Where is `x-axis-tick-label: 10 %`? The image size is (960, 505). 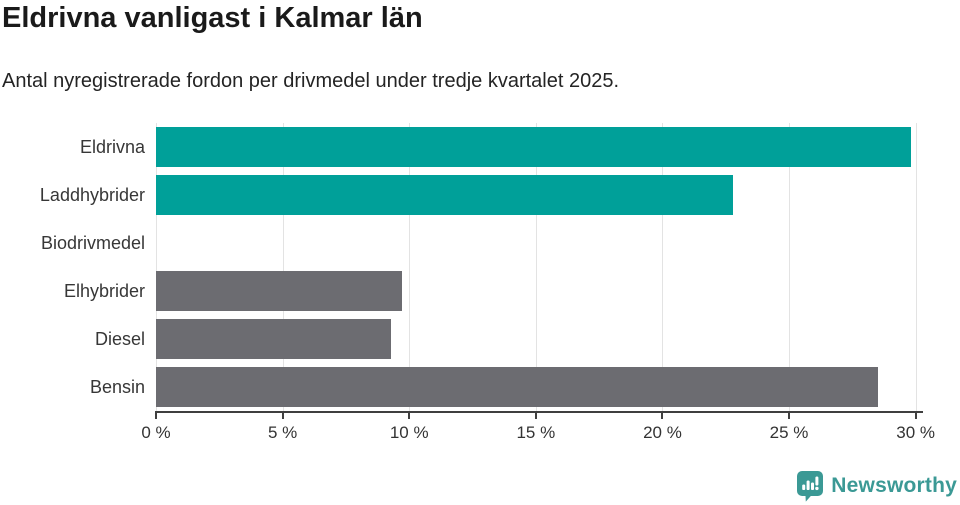 x-axis-tick-label: 10 % is located at coordinates (409, 432).